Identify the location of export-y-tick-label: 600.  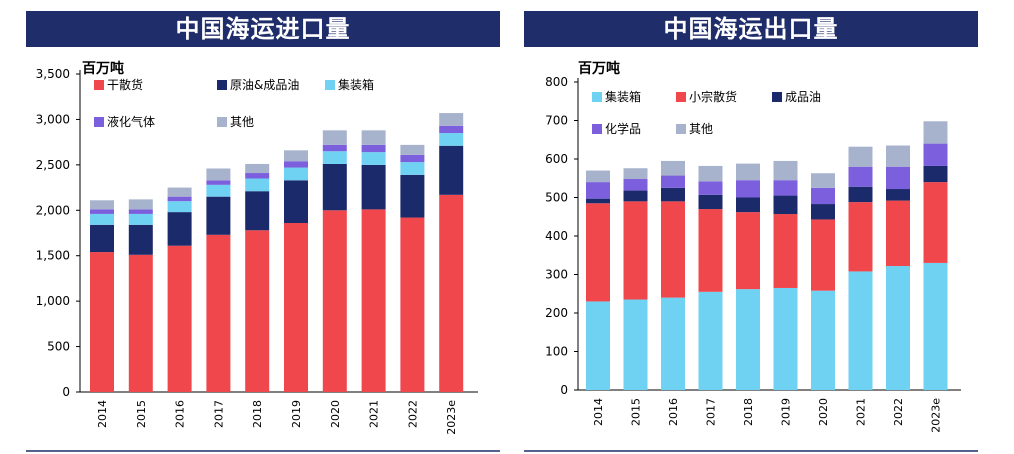
(556, 159).